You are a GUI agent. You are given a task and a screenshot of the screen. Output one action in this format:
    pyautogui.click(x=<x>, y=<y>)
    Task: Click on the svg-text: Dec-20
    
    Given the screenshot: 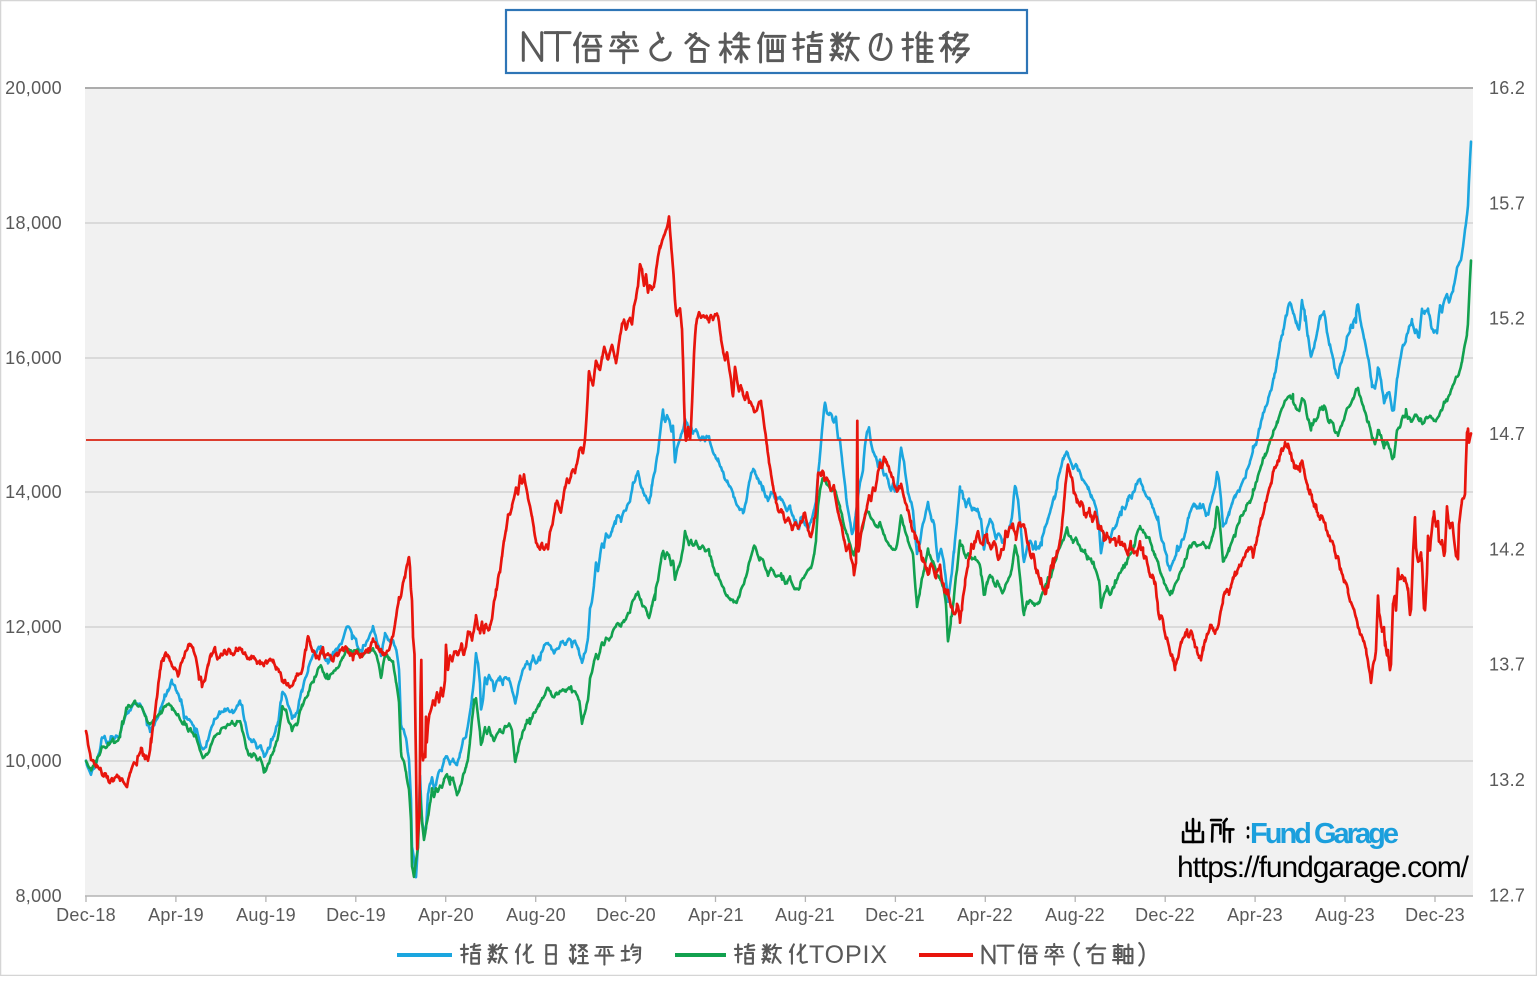 What is the action you would take?
    pyautogui.click(x=626, y=915)
    